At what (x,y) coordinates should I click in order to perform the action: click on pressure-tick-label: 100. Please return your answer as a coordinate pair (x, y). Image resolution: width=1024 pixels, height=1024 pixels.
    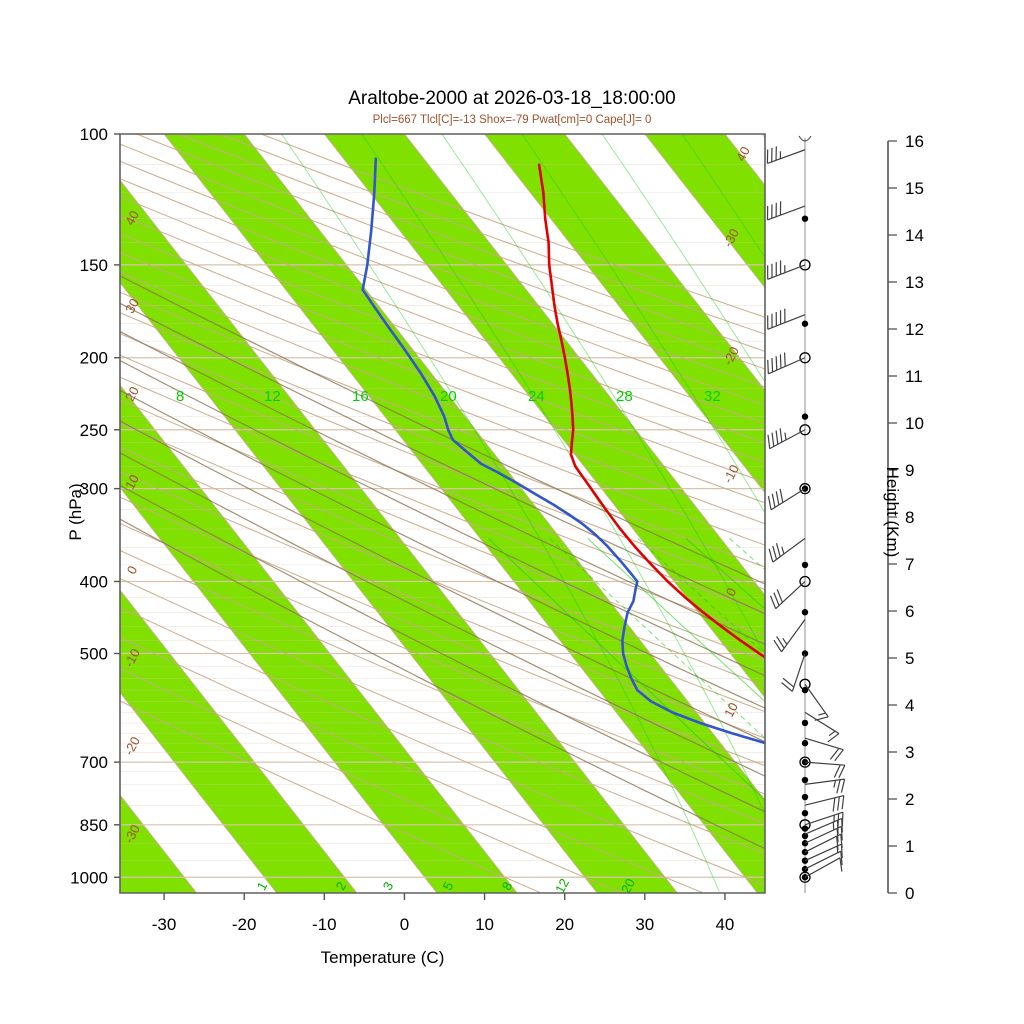
    Looking at the image, I should click on (94, 134).